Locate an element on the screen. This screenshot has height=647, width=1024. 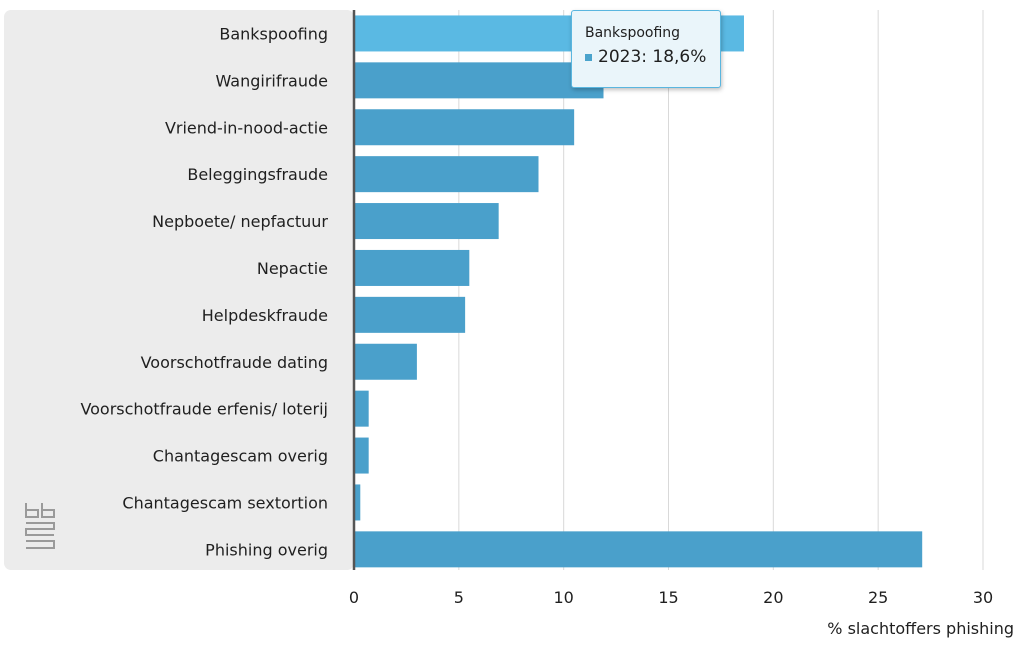
x-tick-label: 5 is located at coordinates (459, 597).